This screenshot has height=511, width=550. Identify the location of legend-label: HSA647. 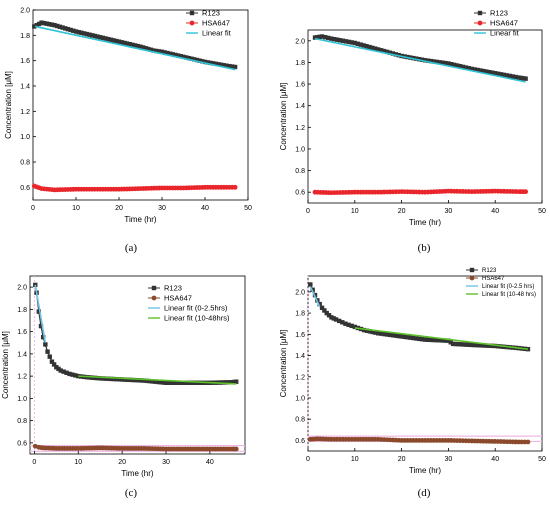
(493, 279).